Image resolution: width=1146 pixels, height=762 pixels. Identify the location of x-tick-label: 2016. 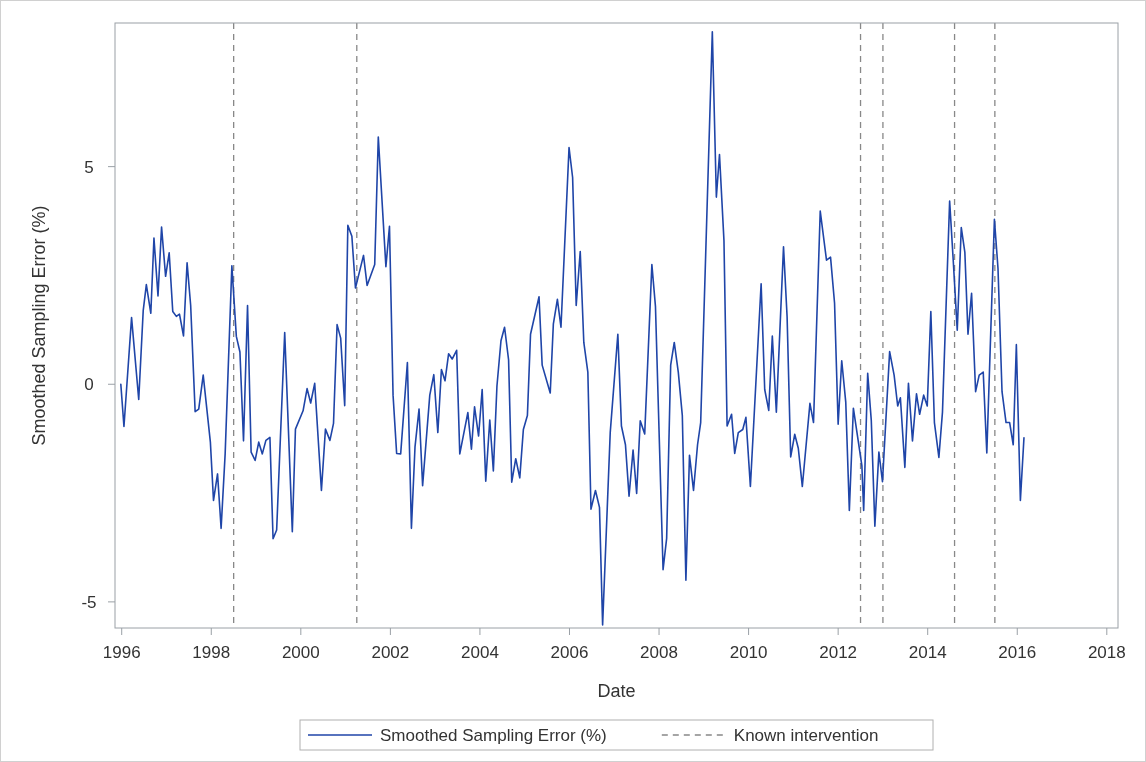
(1017, 652).